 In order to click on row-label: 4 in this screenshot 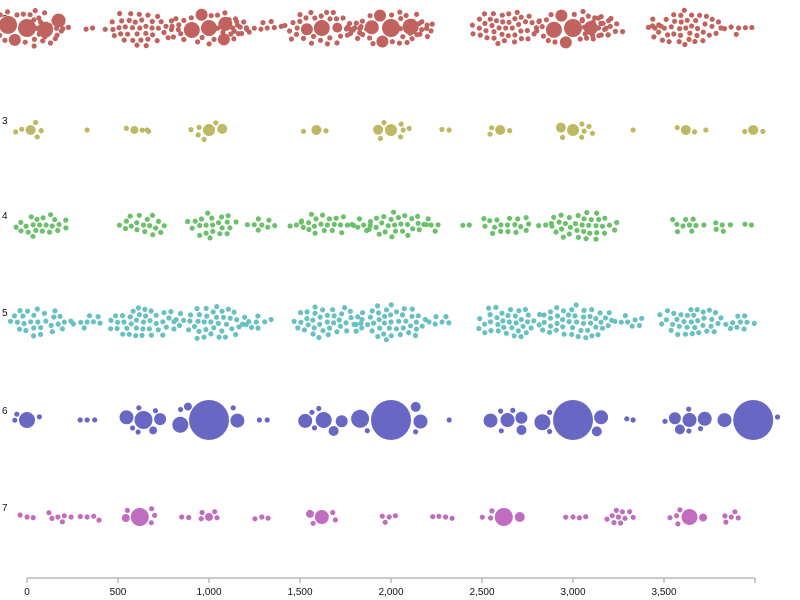, I will do `click(5, 216)`.